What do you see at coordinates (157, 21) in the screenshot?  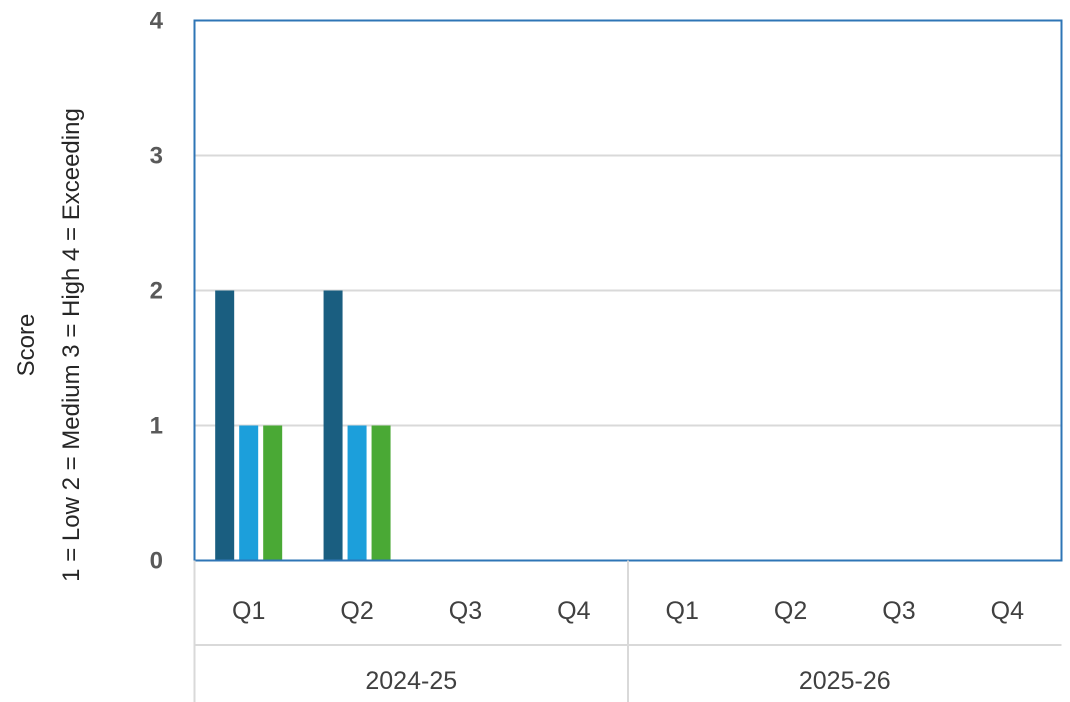 I see `y-tick-label: 4` at bounding box center [157, 21].